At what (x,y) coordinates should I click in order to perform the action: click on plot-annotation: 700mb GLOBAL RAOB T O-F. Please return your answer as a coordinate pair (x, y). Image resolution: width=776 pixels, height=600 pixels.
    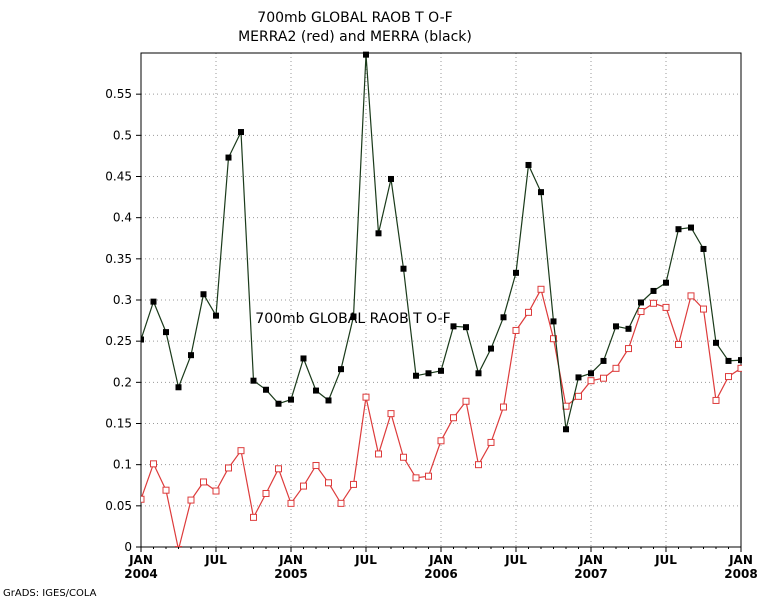
    Looking at the image, I should click on (352, 319).